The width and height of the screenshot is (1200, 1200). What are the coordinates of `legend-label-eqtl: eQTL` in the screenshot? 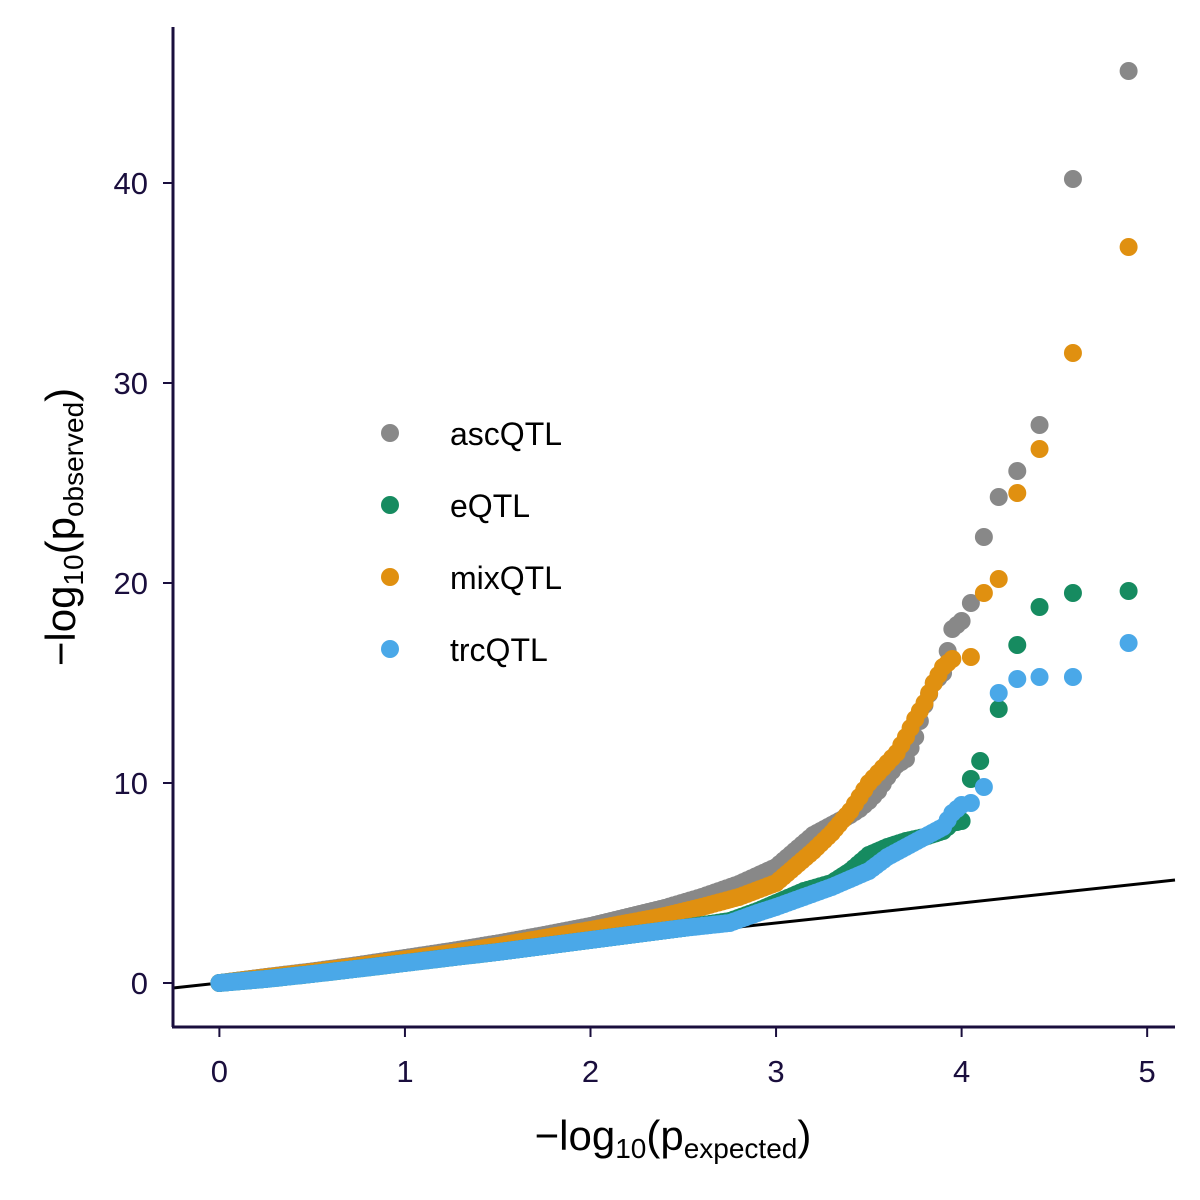 It's located at (490, 506).